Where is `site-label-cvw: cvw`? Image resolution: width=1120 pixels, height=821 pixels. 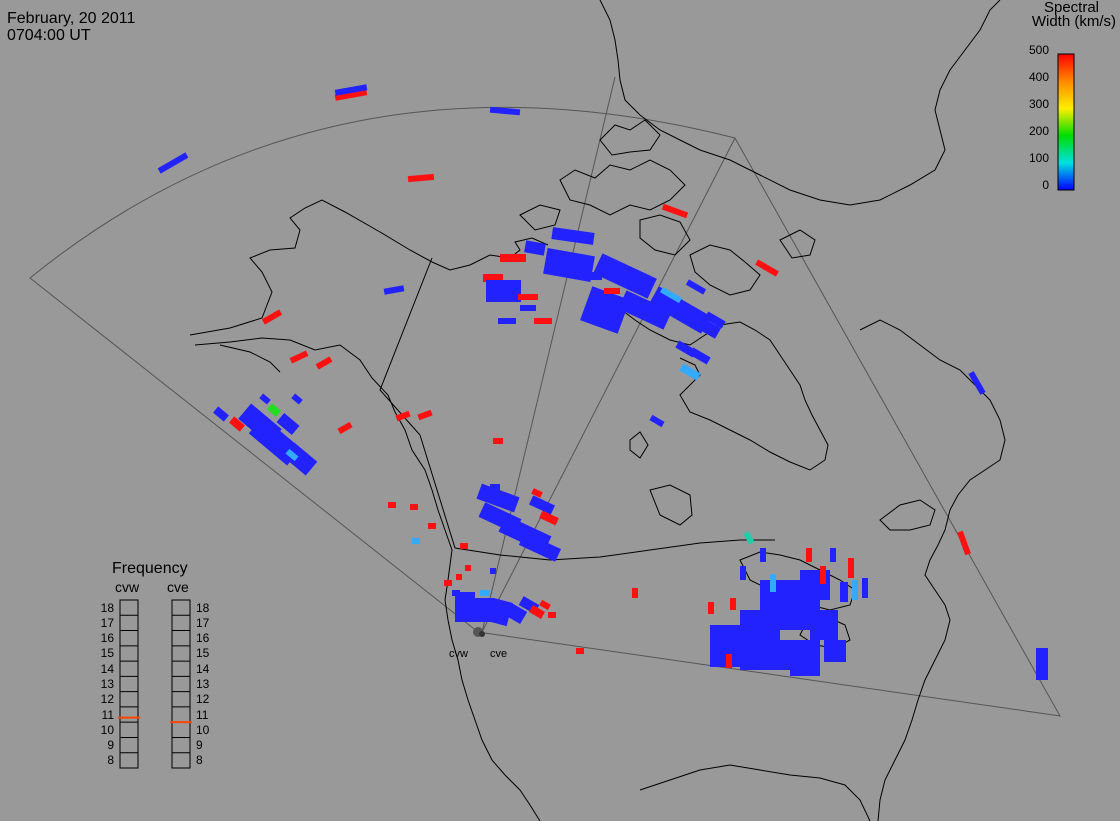
site-label-cvw: cvw is located at coordinates (458, 654).